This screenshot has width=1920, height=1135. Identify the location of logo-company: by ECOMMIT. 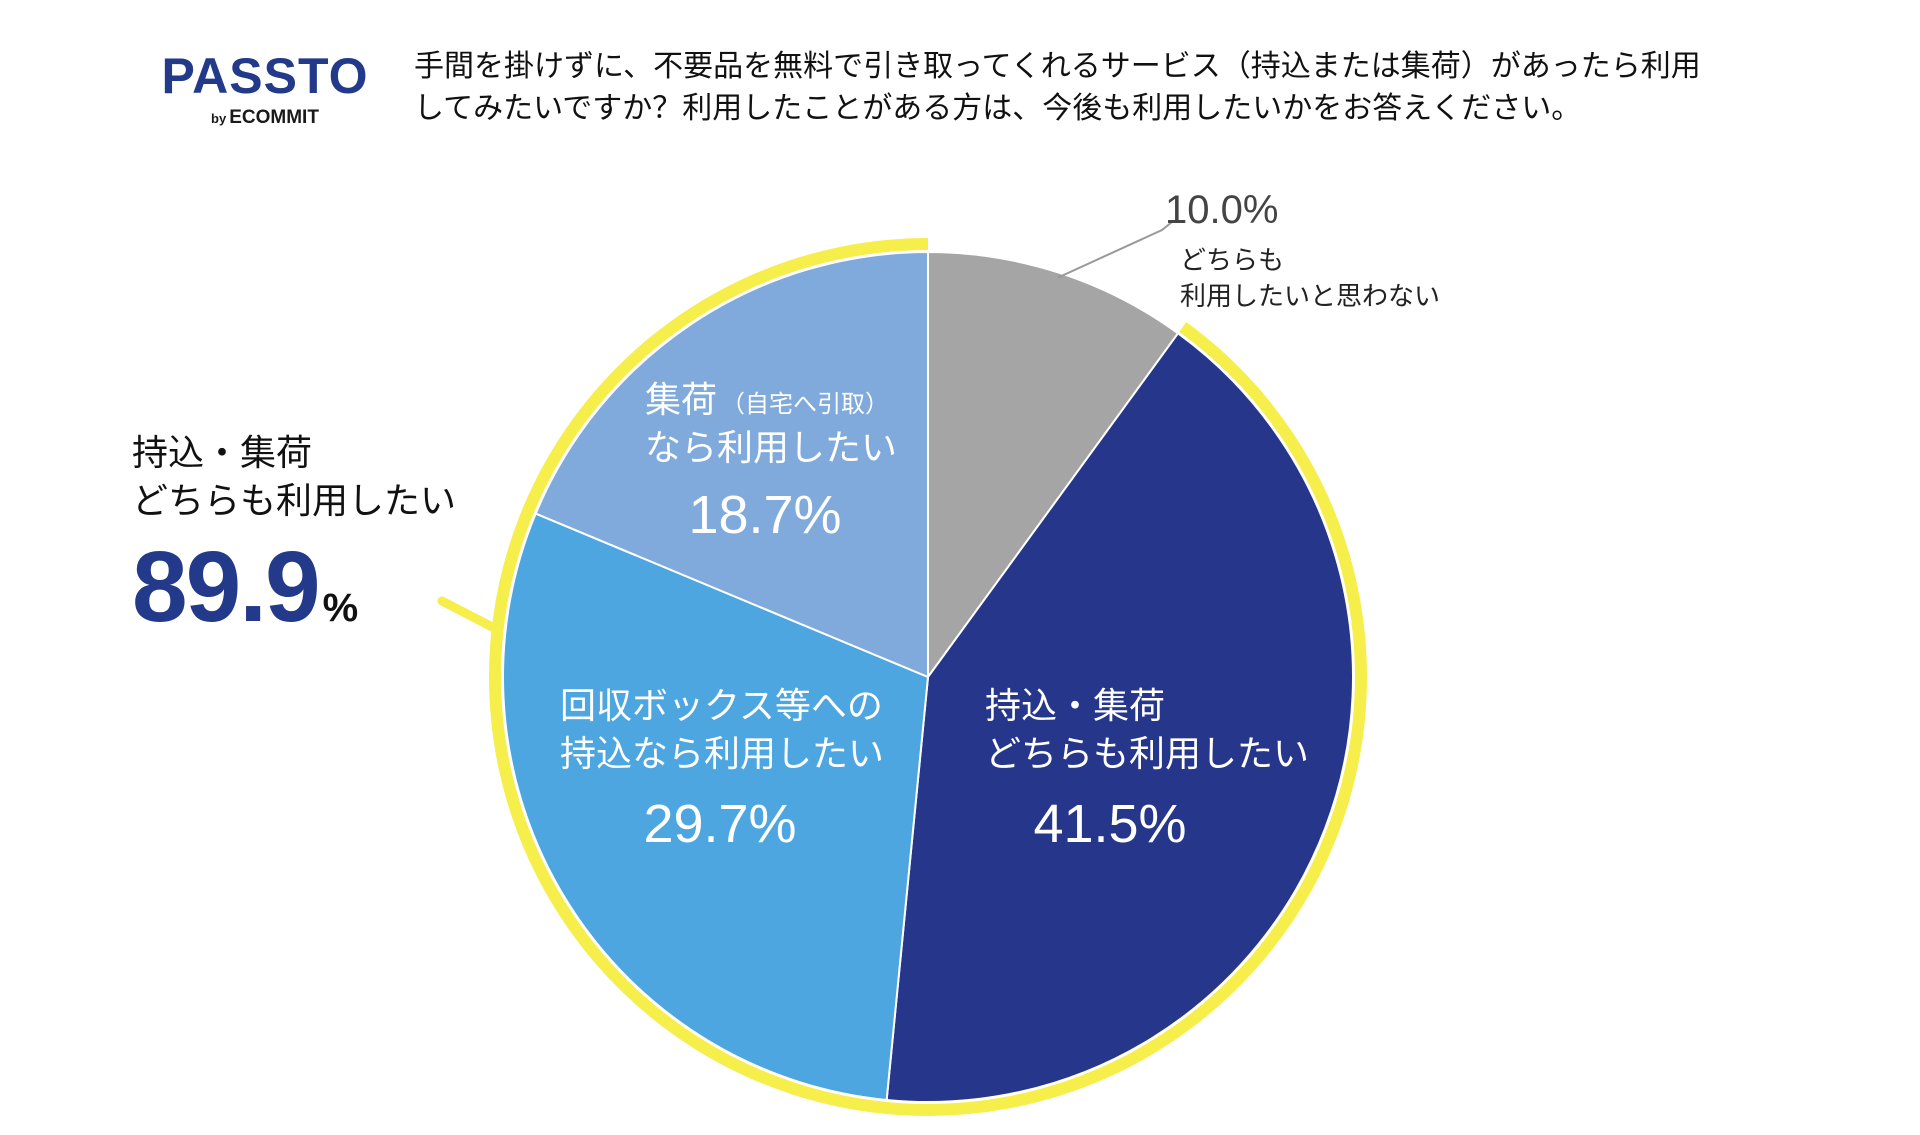
(265, 118).